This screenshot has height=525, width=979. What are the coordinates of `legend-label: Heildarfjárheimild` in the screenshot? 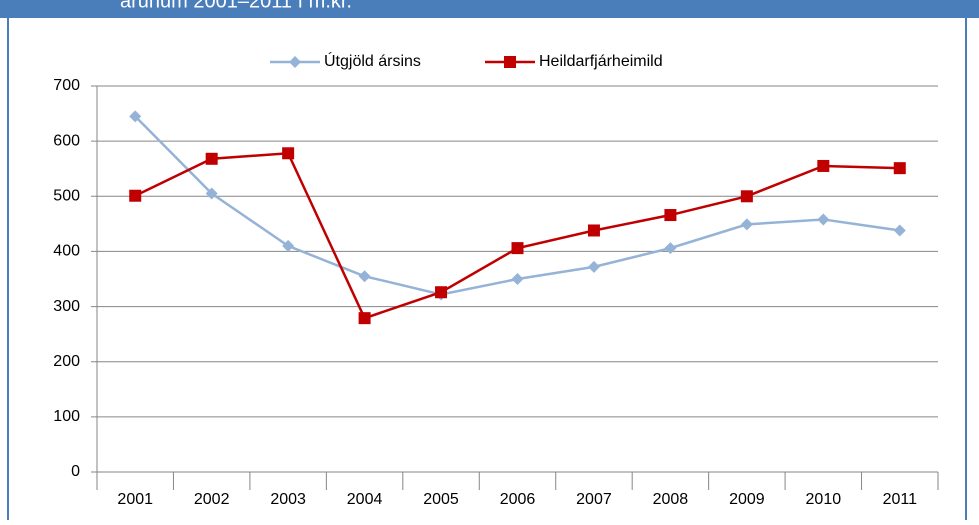 It's located at (601, 61).